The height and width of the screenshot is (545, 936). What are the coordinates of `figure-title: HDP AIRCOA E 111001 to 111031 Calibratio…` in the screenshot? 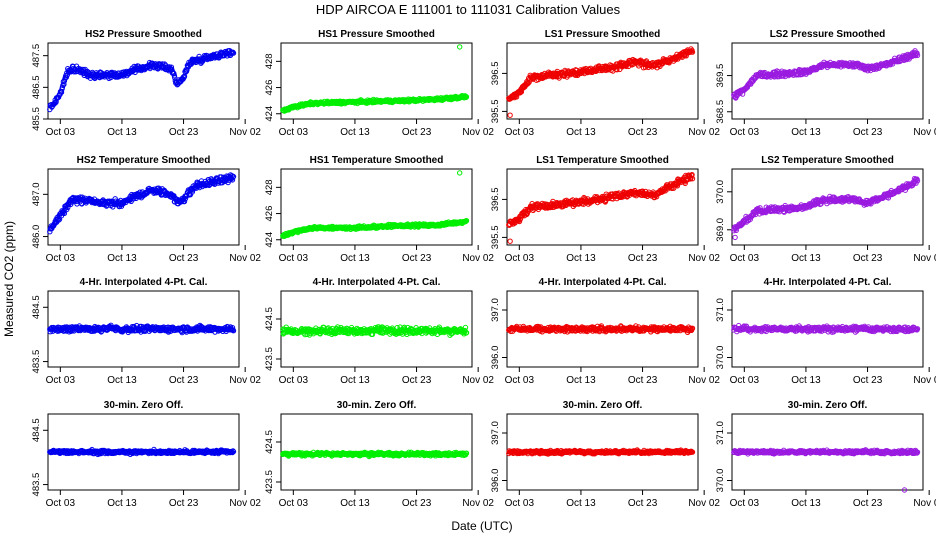 It's located at (468, 9).